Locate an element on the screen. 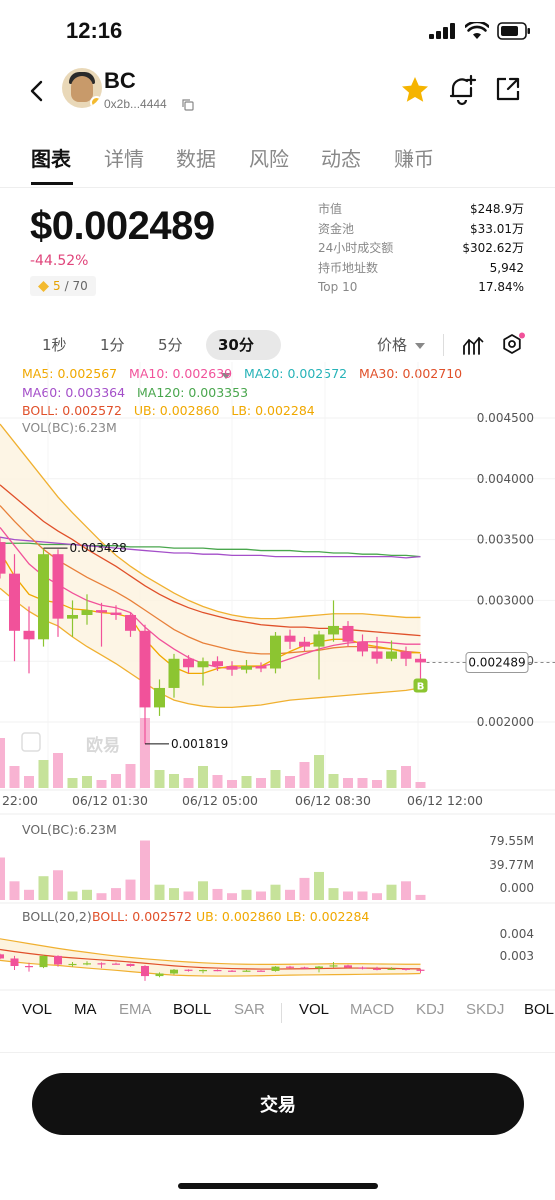 This screenshot has width=555, height=1200. indicator-ema: EMA is located at coordinates (135, 1009).